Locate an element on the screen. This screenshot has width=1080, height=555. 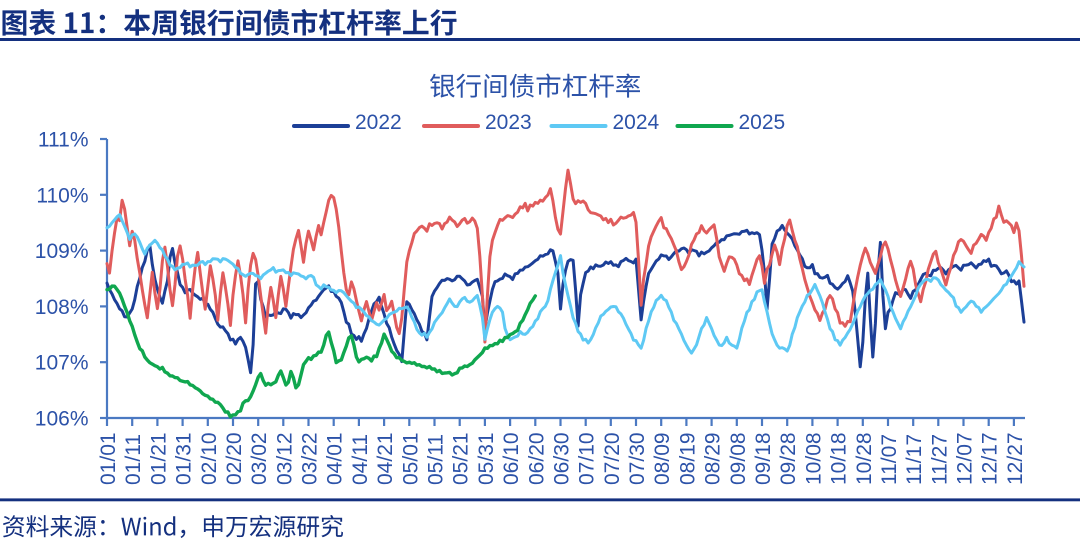
svg-text: 07/30 is located at coordinates (637, 458).